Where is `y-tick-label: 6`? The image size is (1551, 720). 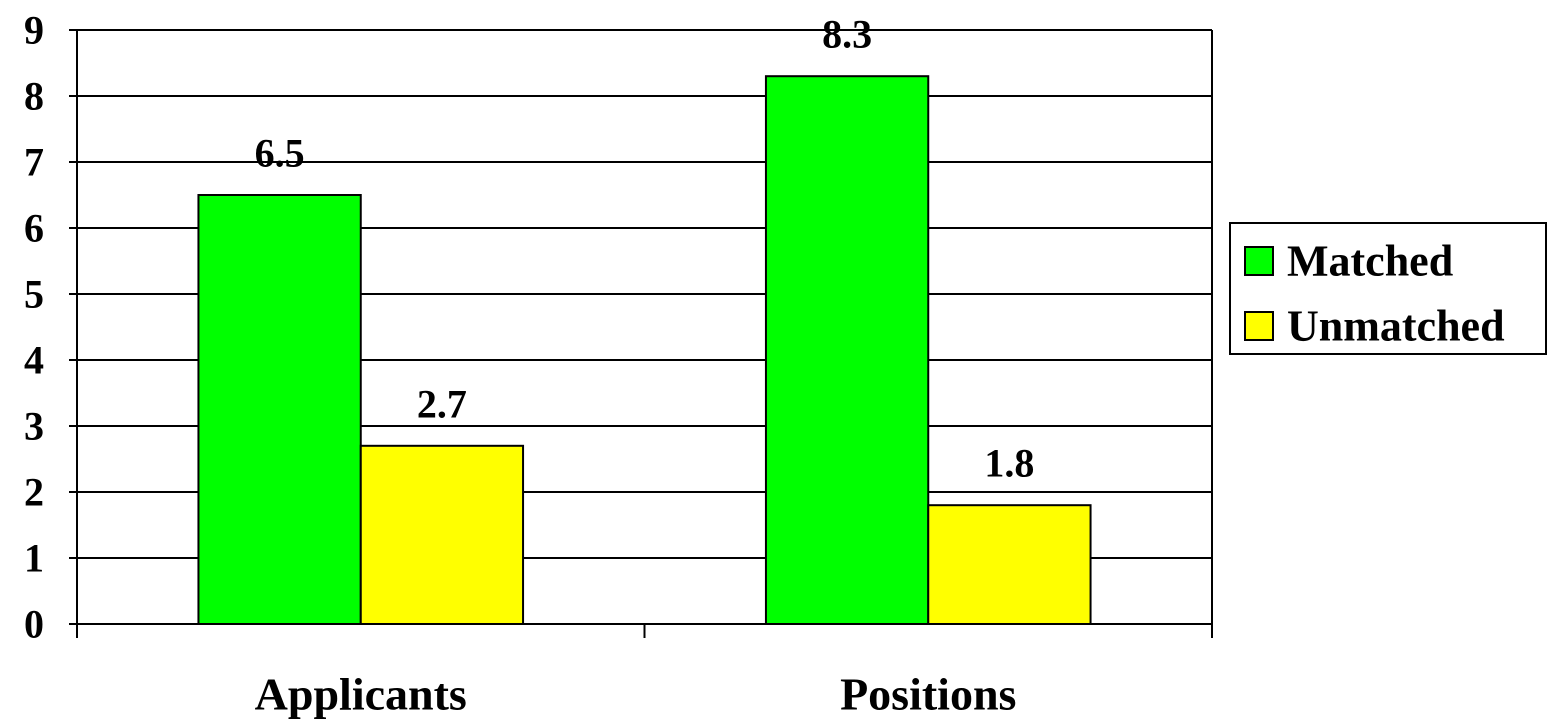
y-tick-label: 6 is located at coordinates (34, 228).